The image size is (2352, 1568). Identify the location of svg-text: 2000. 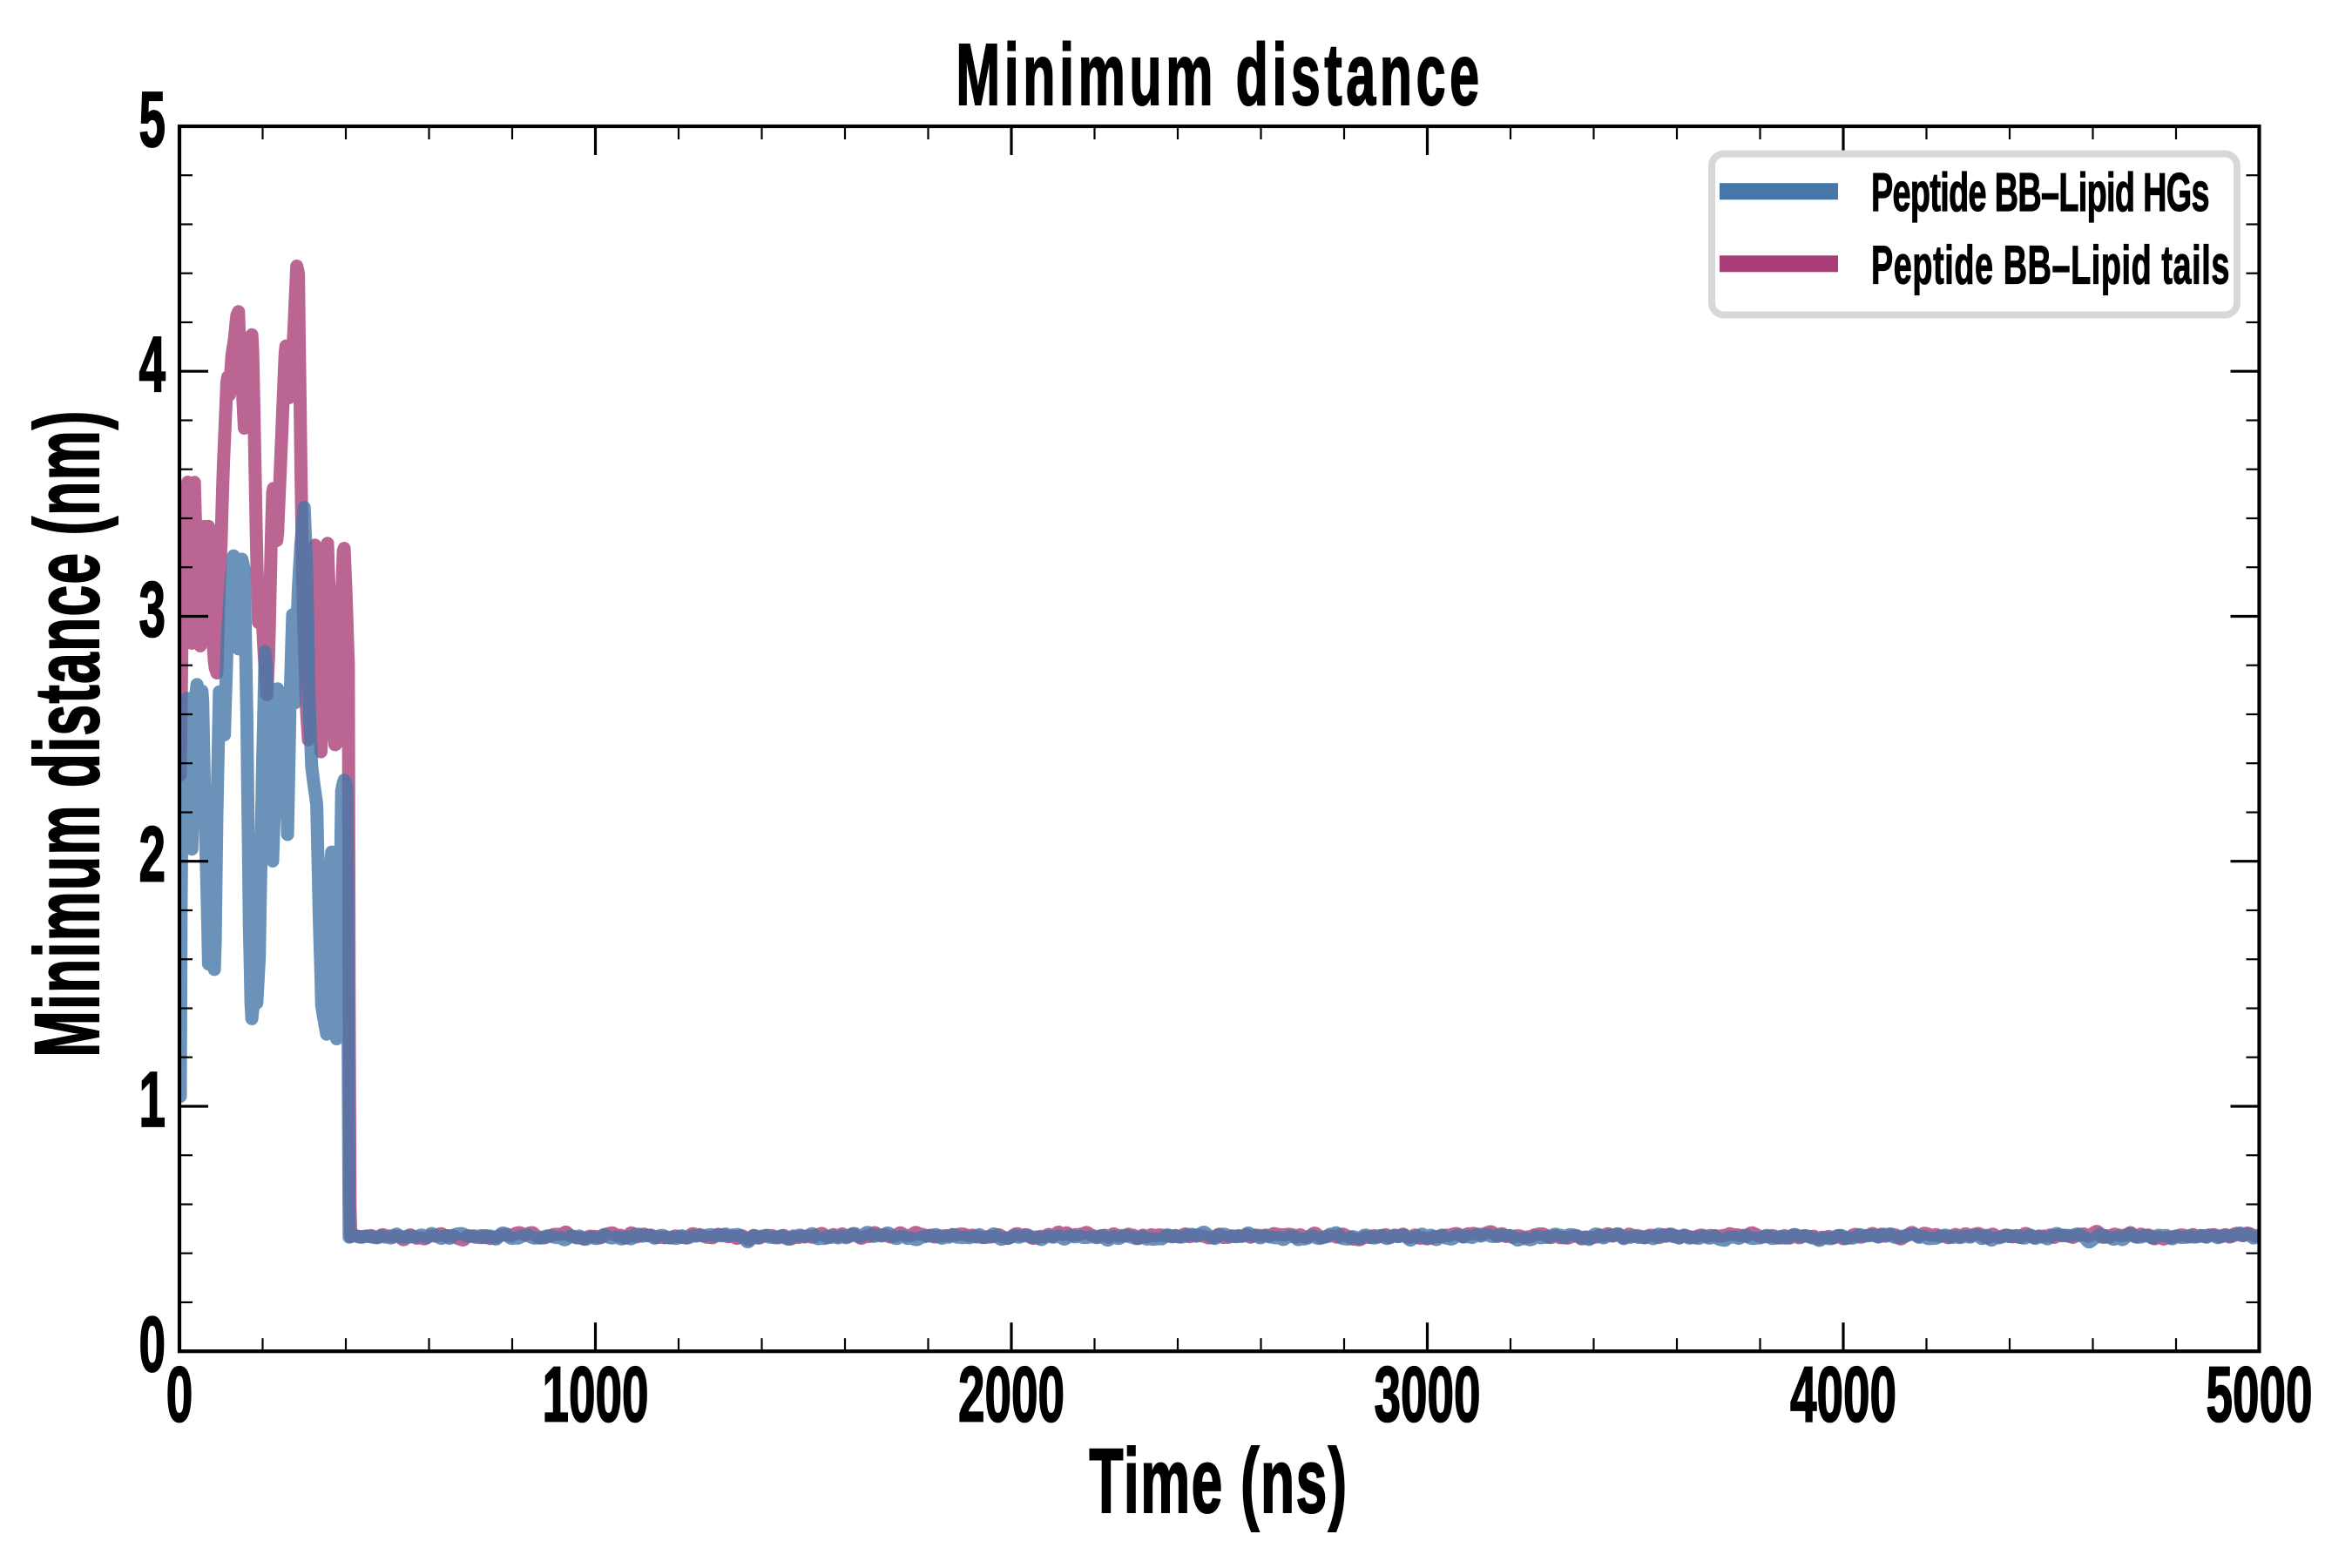
(1011, 1394).